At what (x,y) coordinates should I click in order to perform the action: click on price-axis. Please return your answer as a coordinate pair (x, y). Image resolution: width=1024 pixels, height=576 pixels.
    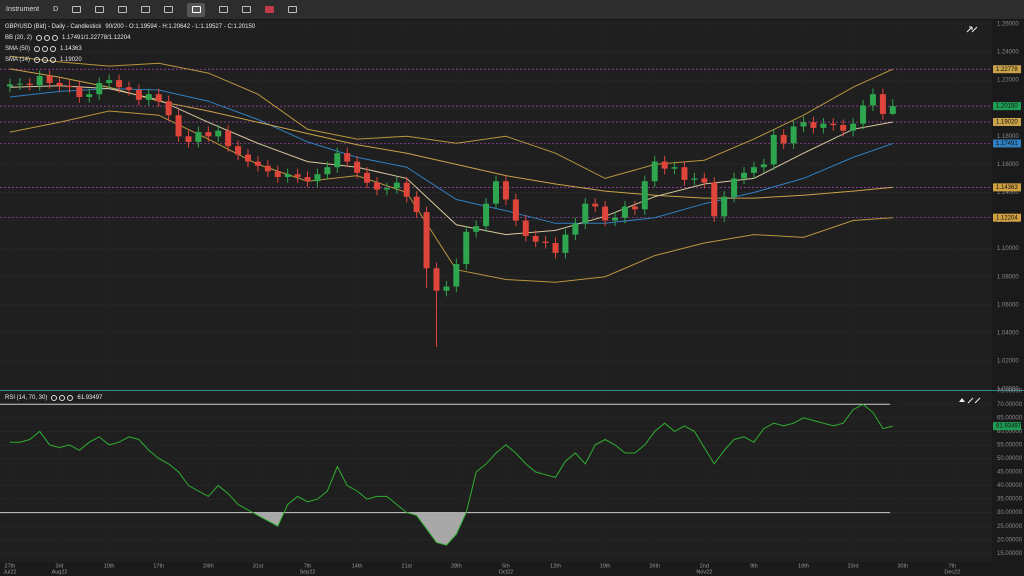
    Looking at the image, I should click on (1008, 298).